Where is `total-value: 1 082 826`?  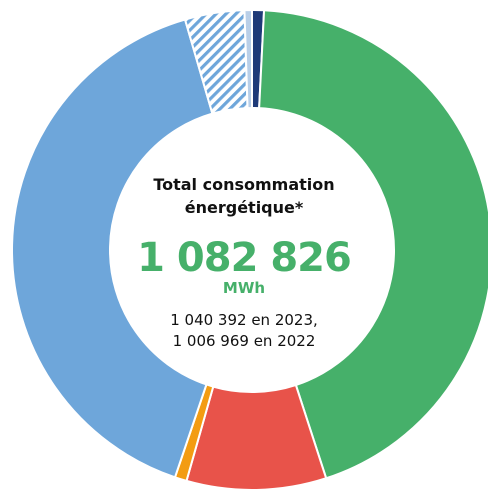 total-value: 1 082 826 is located at coordinates (244, 258).